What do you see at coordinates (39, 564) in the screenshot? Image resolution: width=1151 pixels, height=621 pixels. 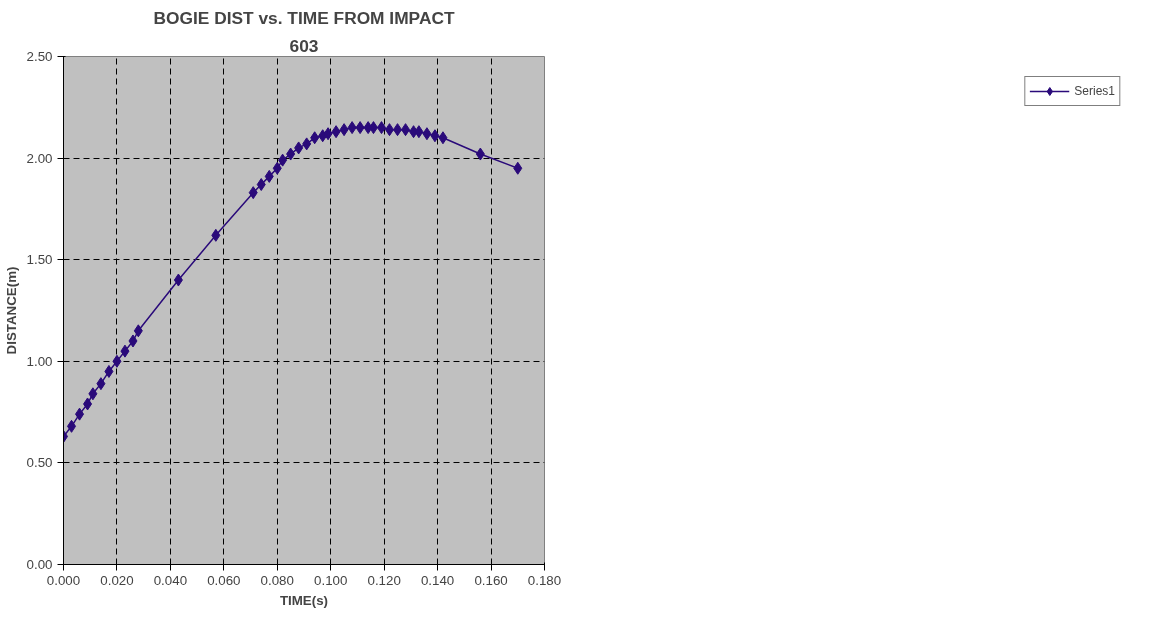 I see `y-tick-label: 0.00` at bounding box center [39, 564].